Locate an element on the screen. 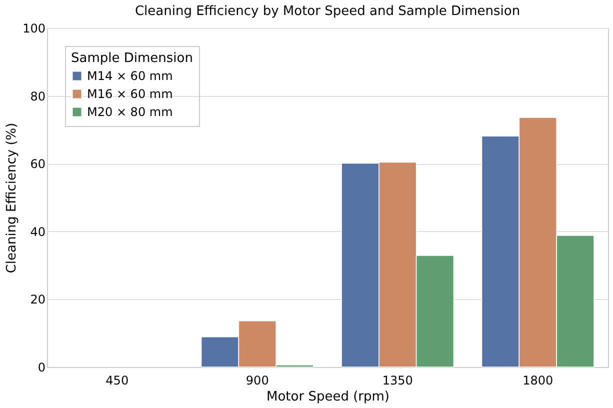 This screenshot has width=613, height=408. x-tick-label: 1800 is located at coordinates (538, 381).